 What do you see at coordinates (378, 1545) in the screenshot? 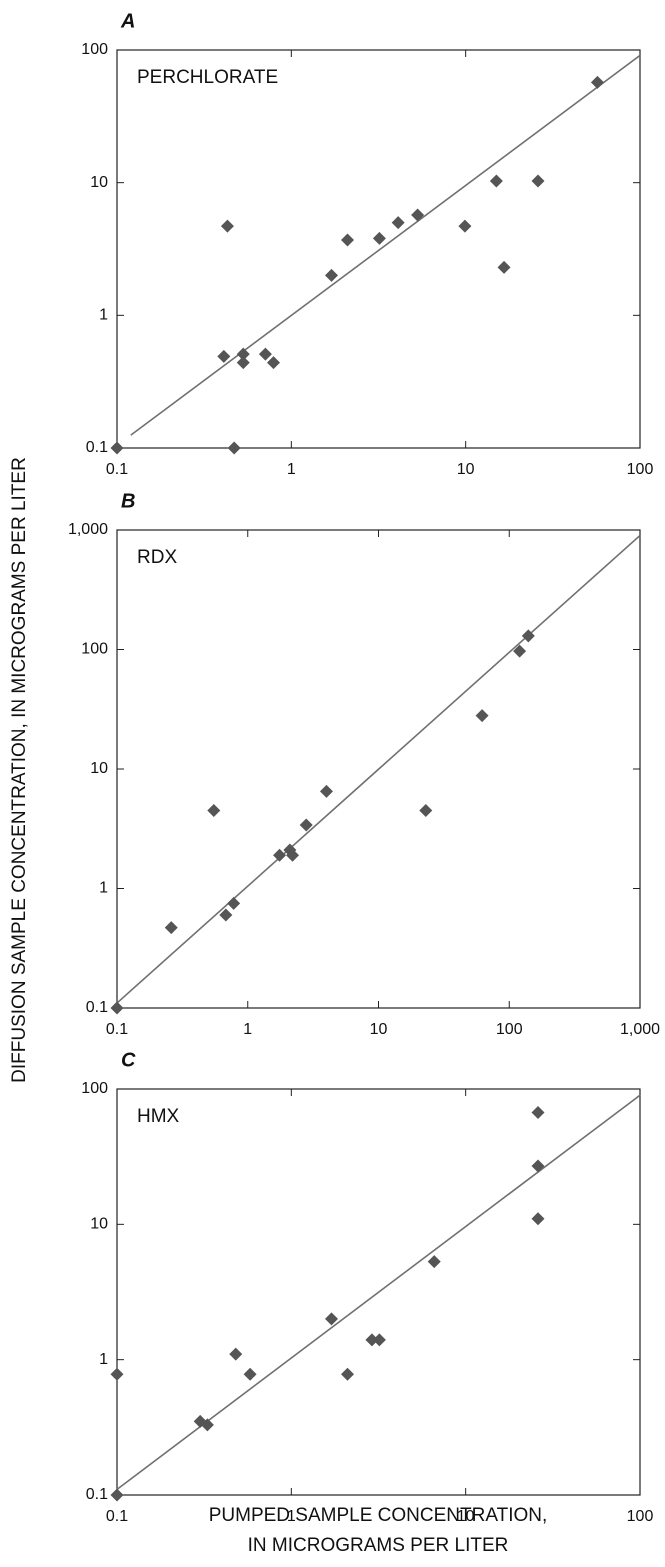
I see `x-axis-label: IN MICROGRAMS PER LITER` at bounding box center [378, 1545].